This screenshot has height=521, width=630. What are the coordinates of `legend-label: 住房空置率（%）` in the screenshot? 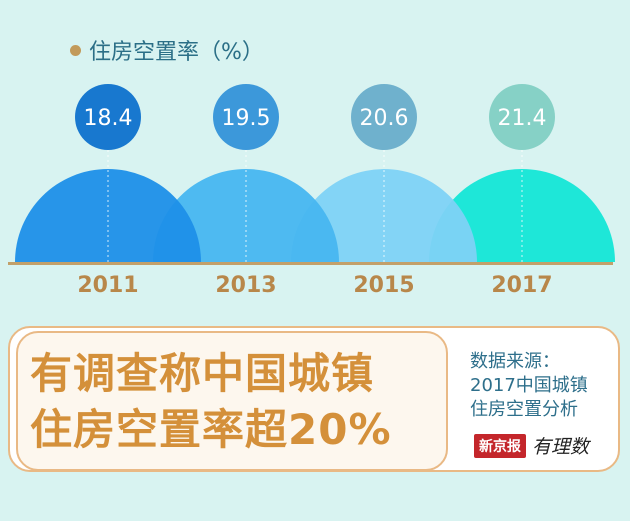 It's located at (176, 52).